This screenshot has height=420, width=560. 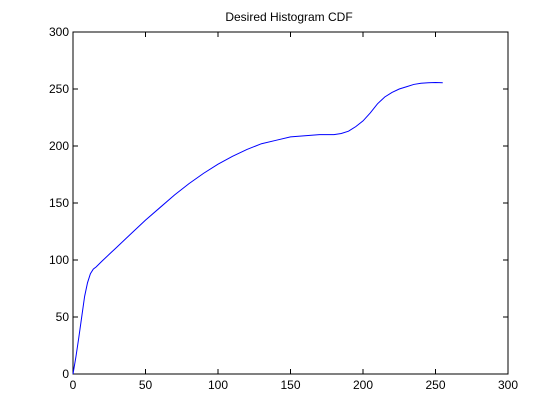 I want to click on y-tick-label: 250, so click(x=59, y=89).